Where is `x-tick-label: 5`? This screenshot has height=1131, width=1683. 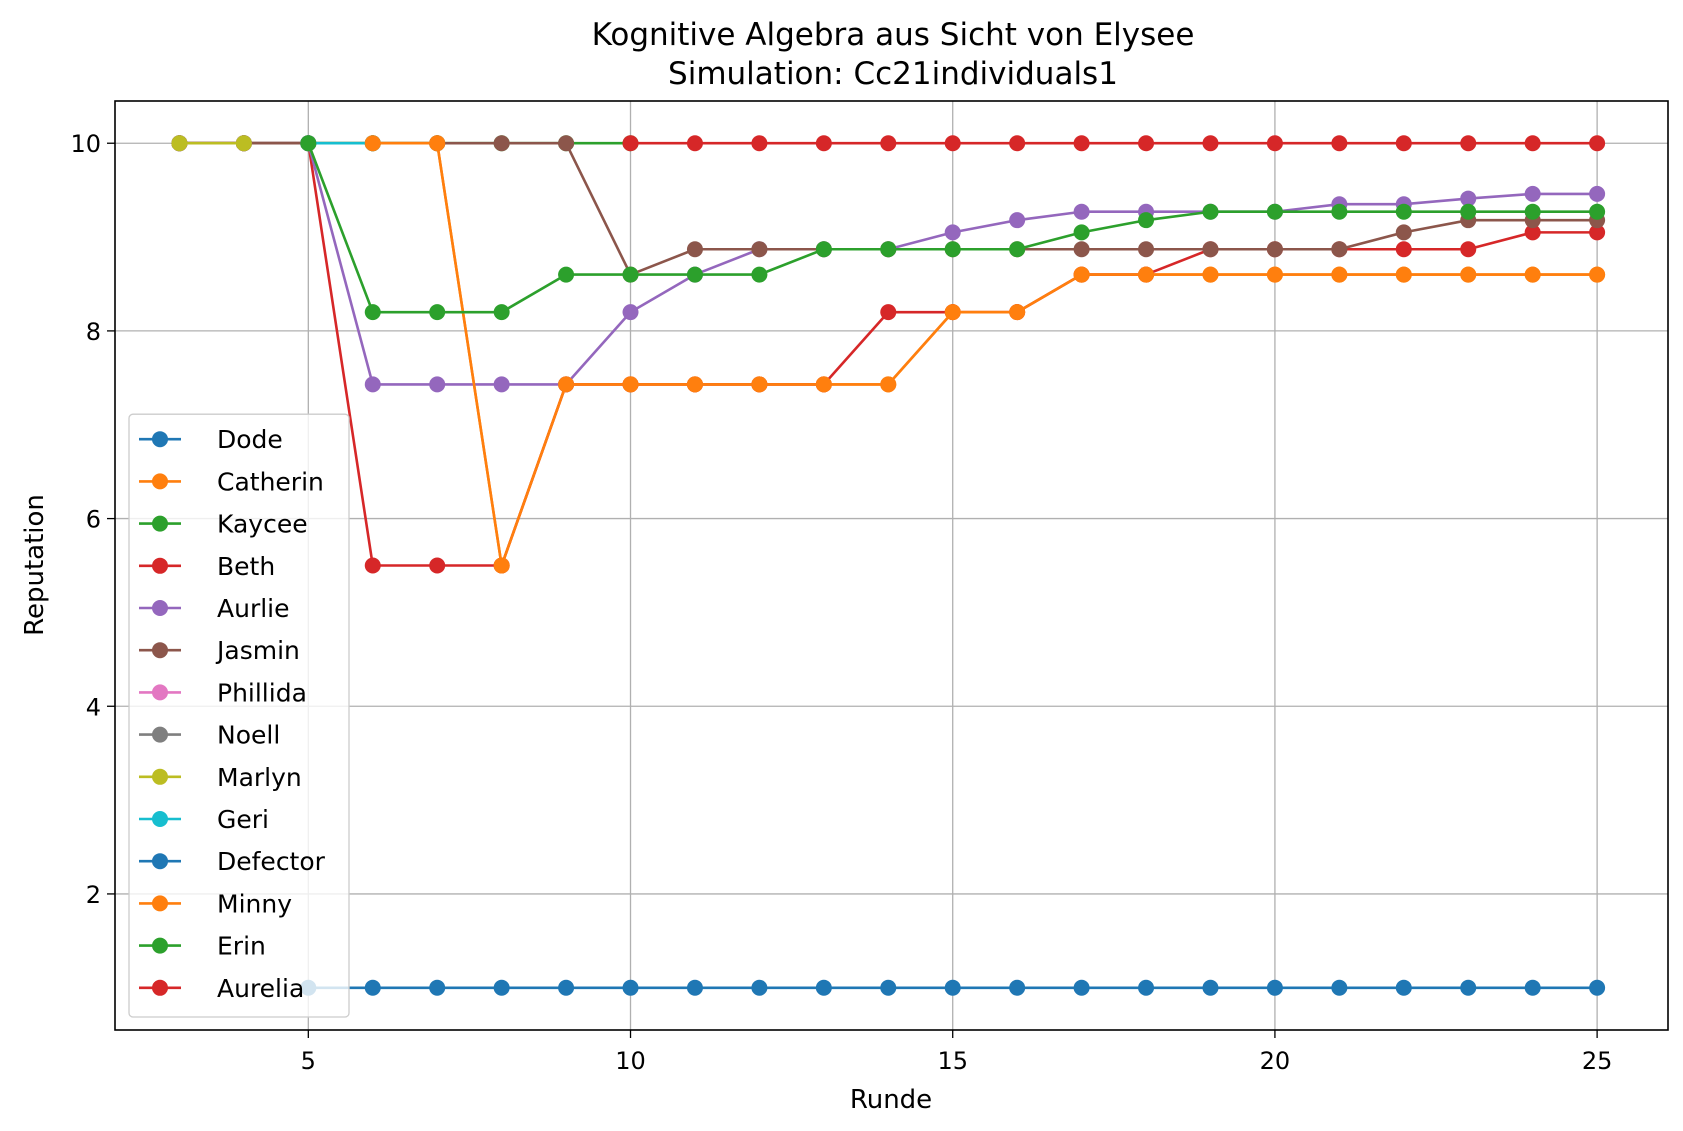
x-tick-label: 5 is located at coordinates (308, 1061).